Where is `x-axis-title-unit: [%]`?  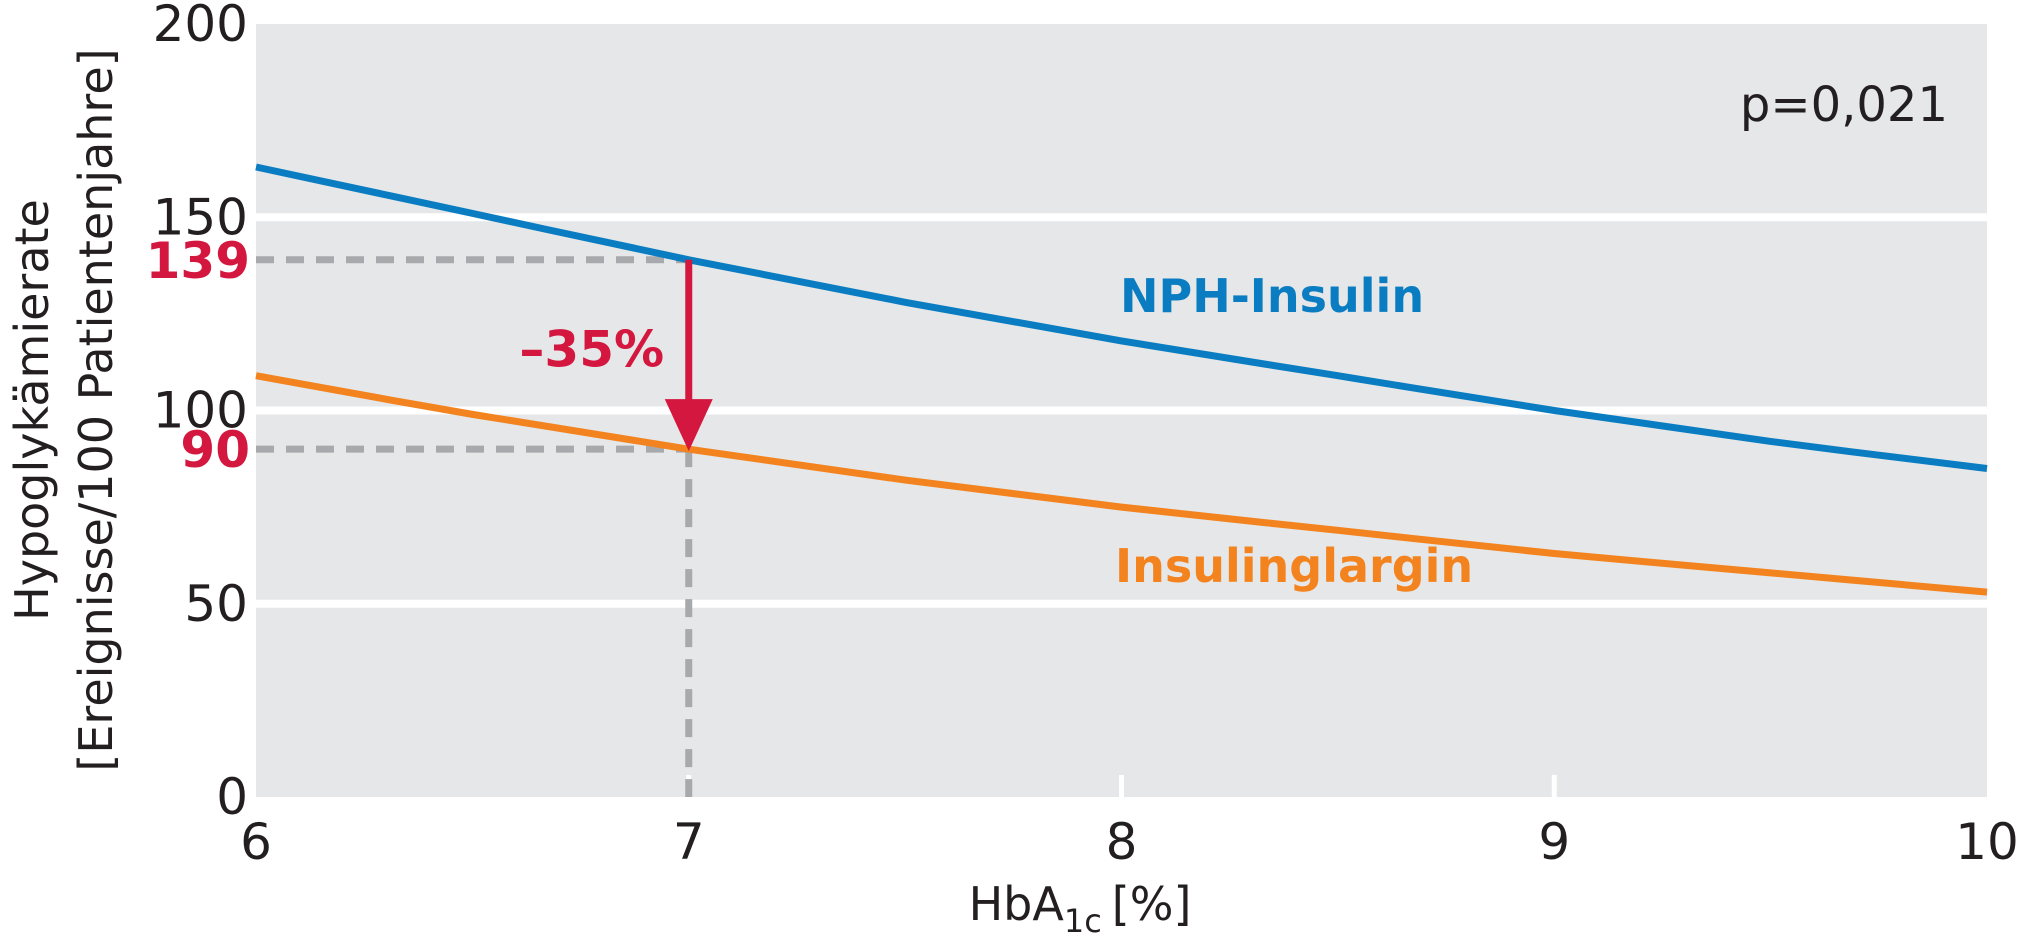 x-axis-title-unit: [%] is located at coordinates (1152, 904).